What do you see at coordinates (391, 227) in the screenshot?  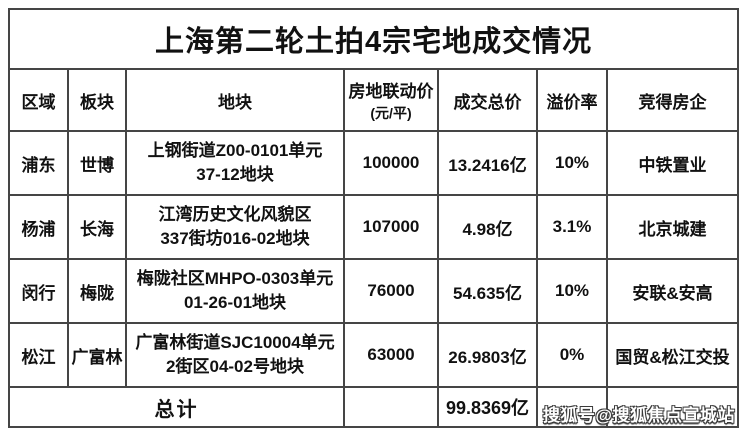 I see `cell-linkage-price: 107000` at bounding box center [391, 227].